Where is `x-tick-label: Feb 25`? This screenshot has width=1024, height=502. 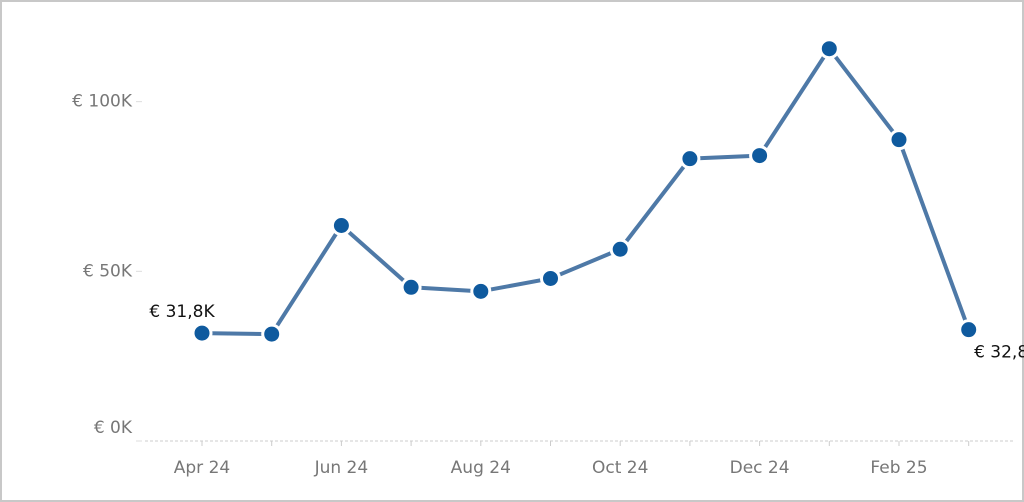
x-tick-label: Feb 25 is located at coordinates (898, 468).